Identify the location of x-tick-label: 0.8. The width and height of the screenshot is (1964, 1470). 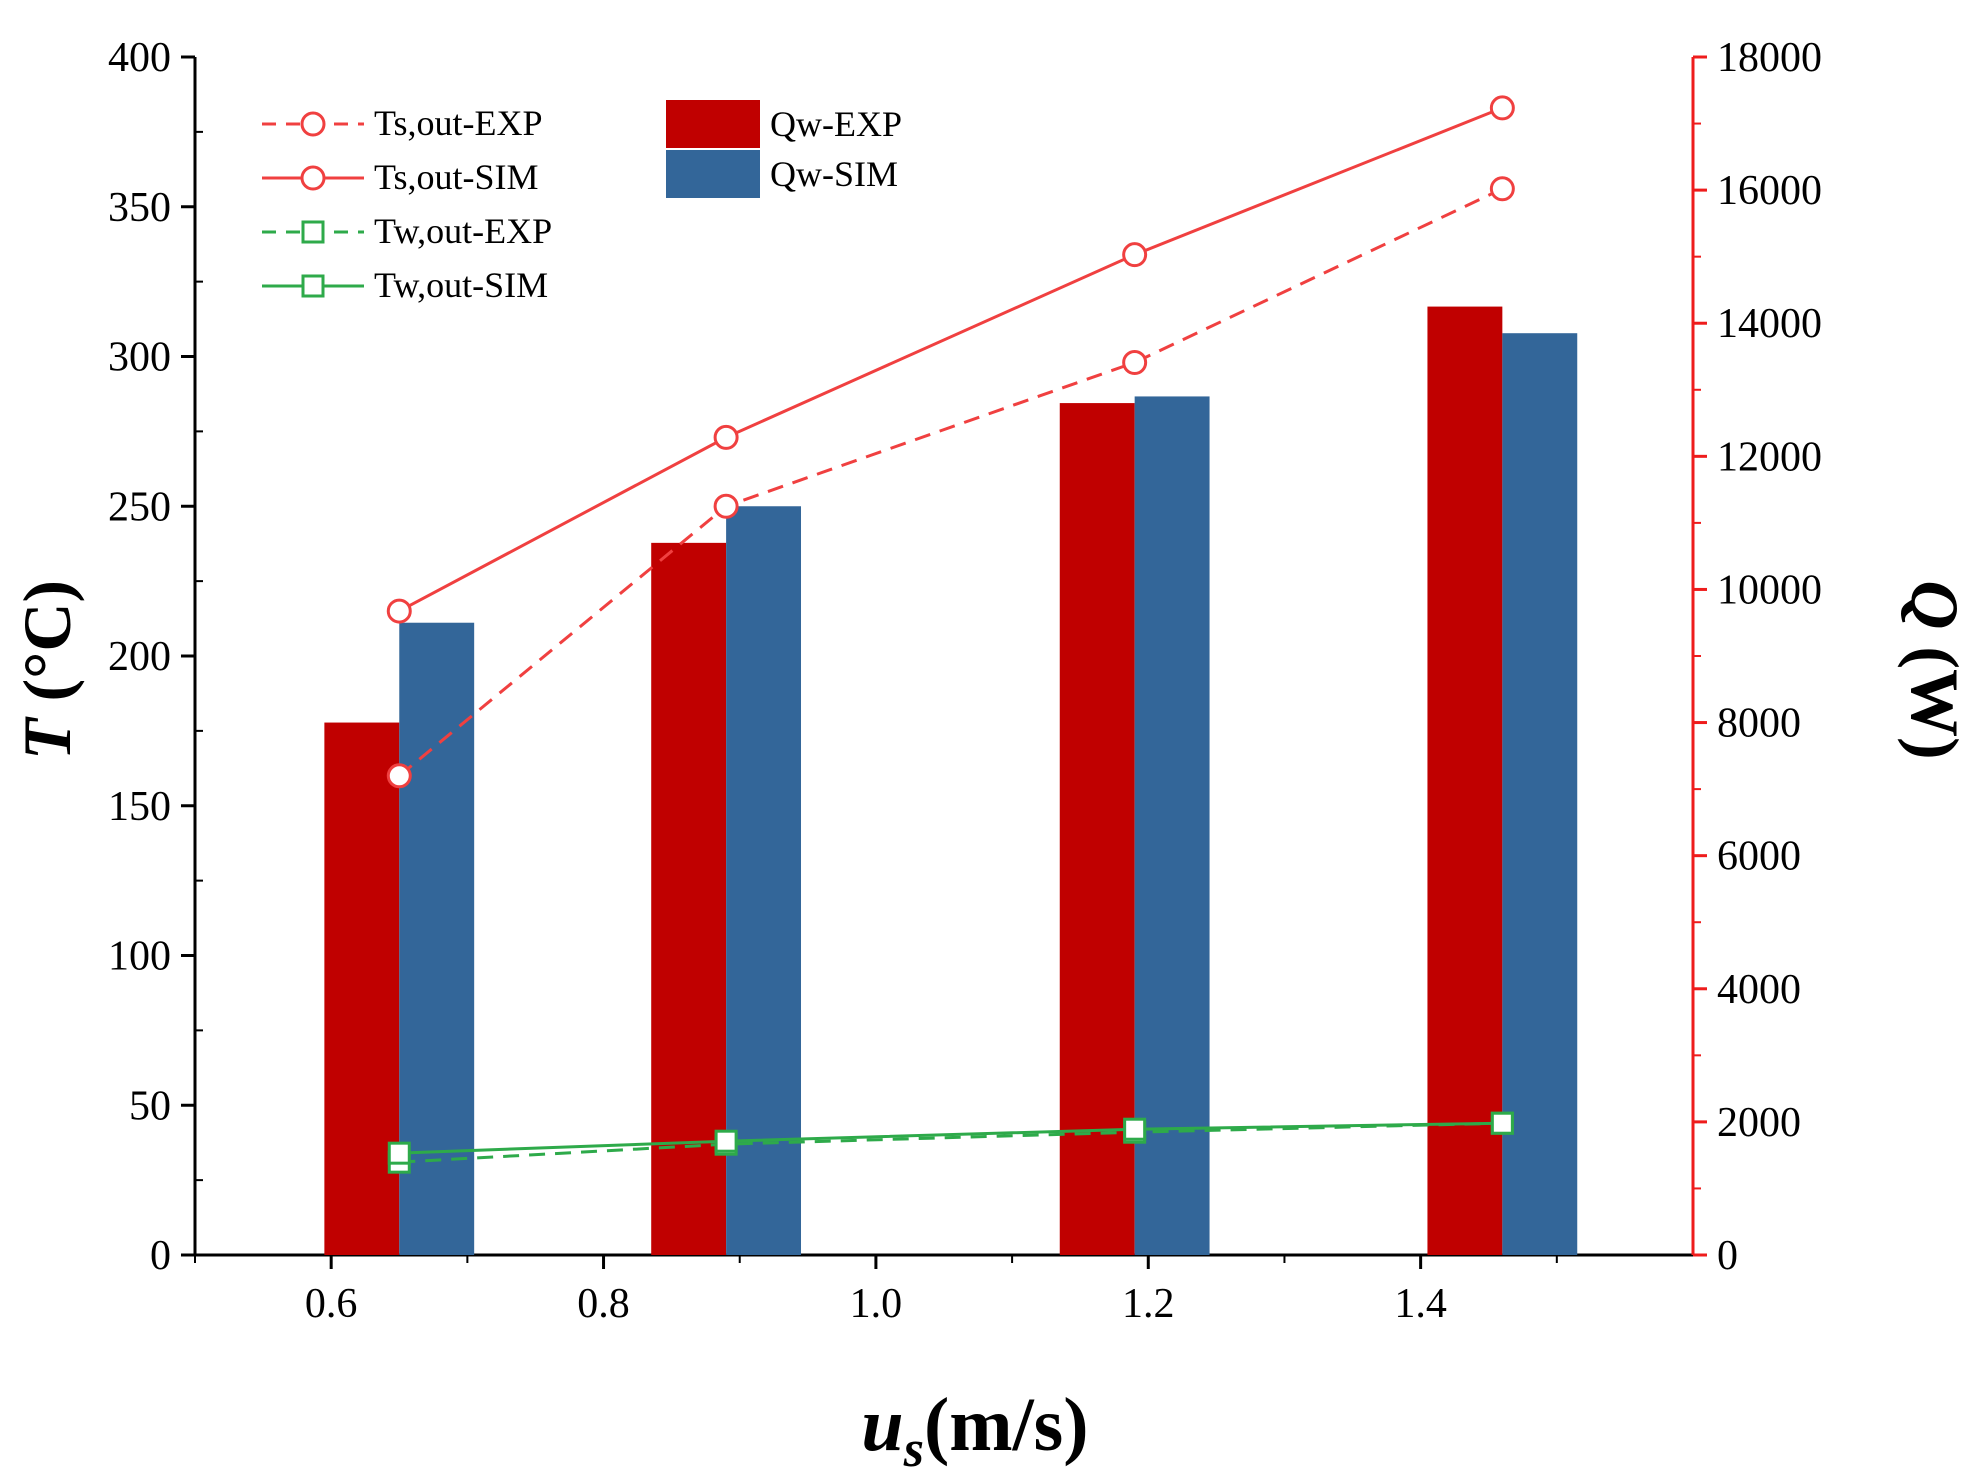
(603, 1304).